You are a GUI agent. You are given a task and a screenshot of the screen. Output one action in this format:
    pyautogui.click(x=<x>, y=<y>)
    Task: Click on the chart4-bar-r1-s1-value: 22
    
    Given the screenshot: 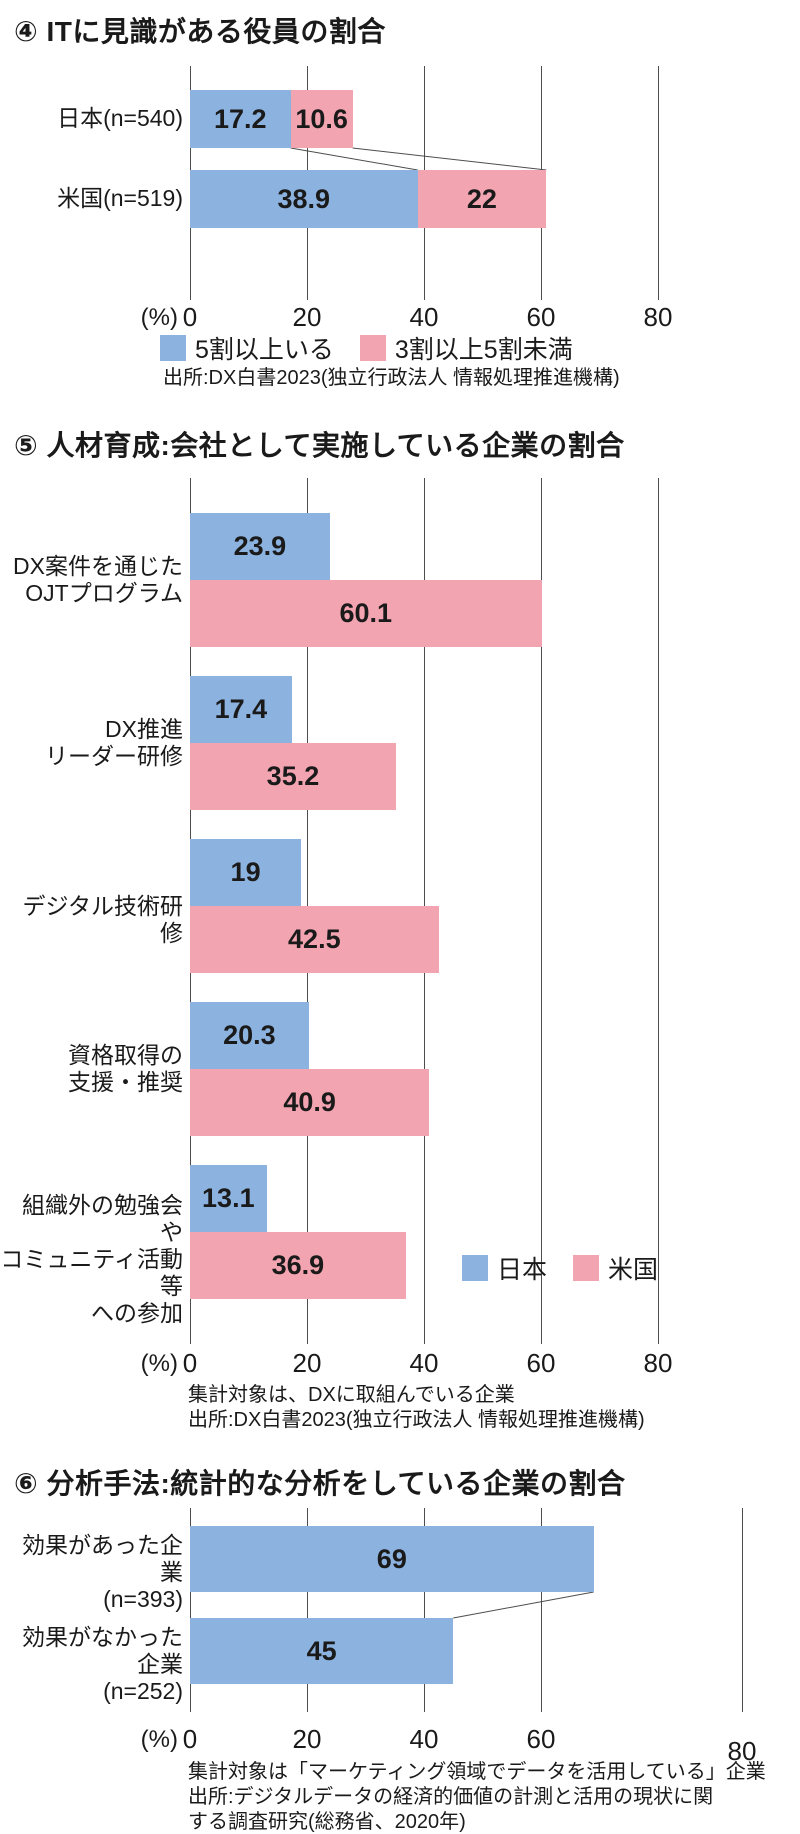 What is the action you would take?
    pyautogui.click(x=481, y=199)
    